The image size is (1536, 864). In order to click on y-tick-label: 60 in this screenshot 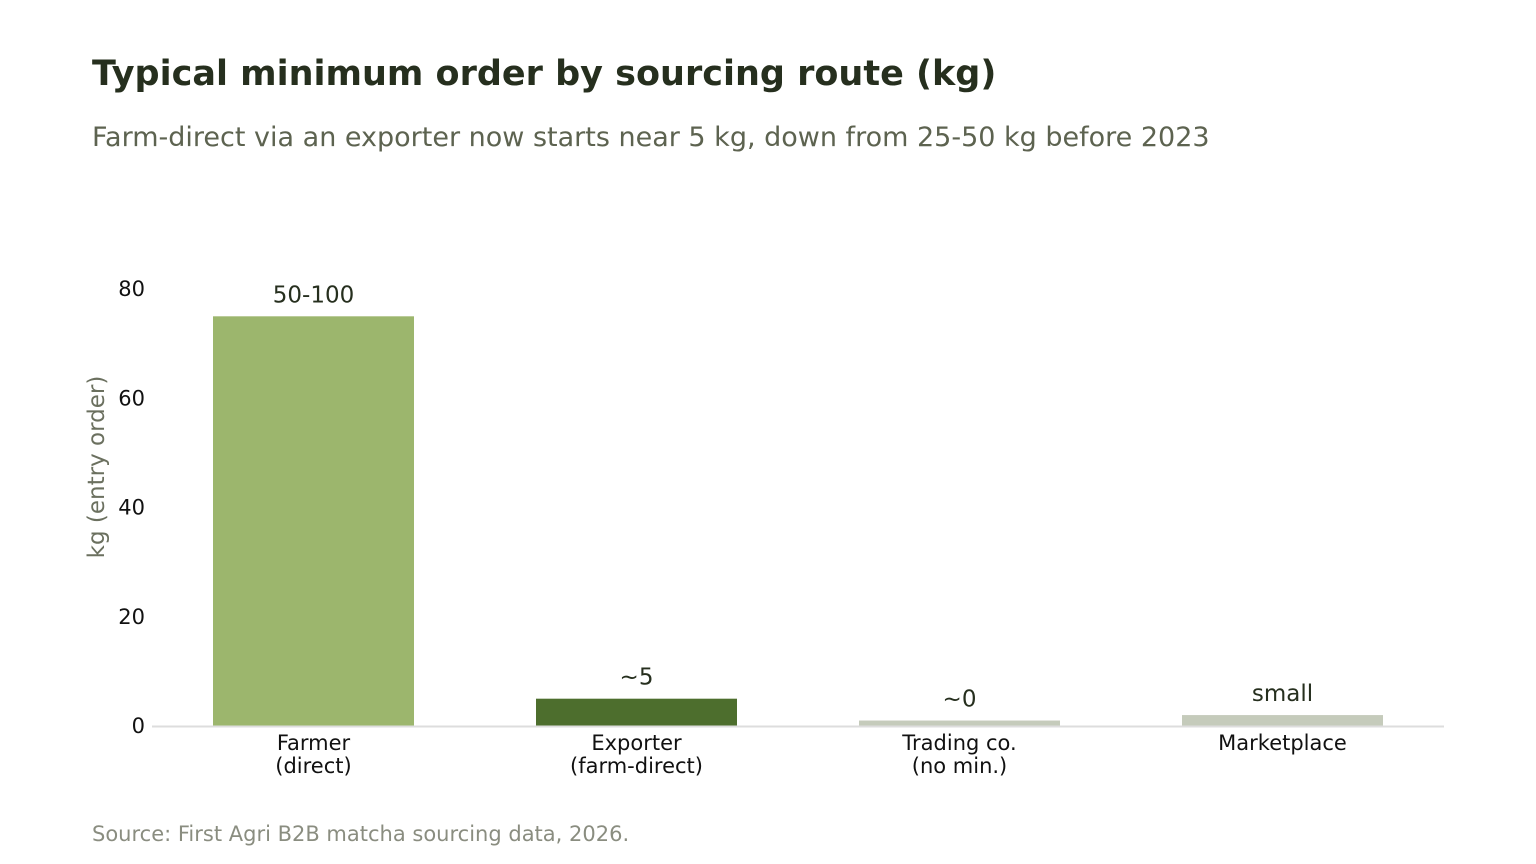, I will do `click(131, 398)`.